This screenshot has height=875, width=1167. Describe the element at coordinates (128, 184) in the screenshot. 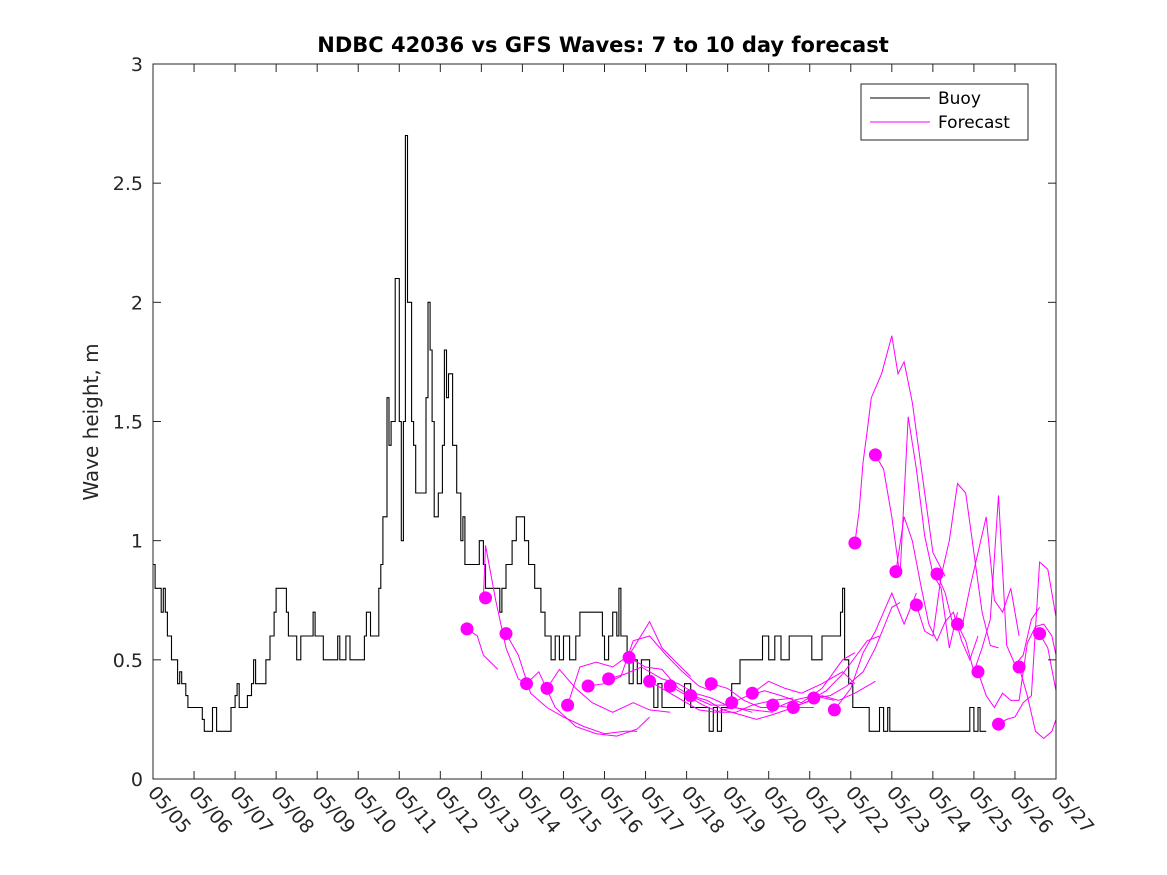

I see `y-tick-label: 2.5` at that location.